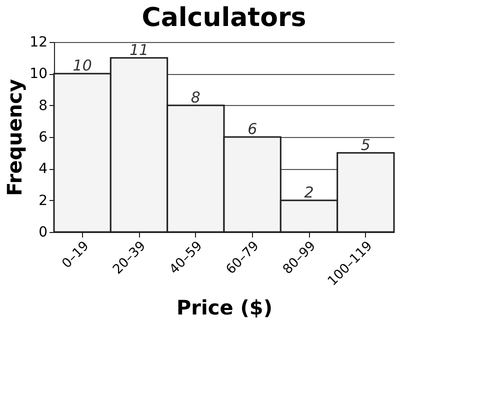 The image size is (490, 406). Describe the element at coordinates (43, 232) in the screenshot. I see `y-tick-label: 0` at that location.